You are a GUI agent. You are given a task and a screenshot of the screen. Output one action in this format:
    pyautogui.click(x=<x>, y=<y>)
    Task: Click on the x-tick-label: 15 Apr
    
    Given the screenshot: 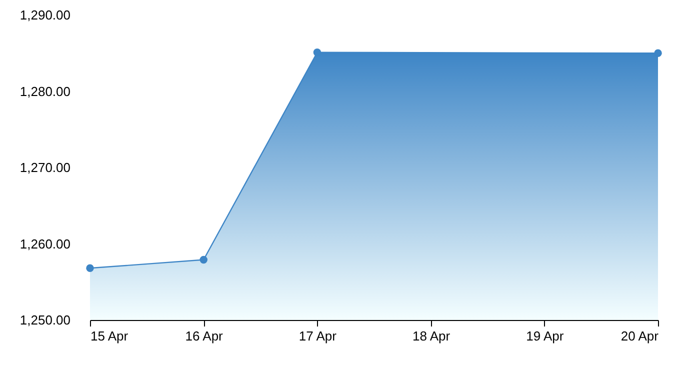 What is the action you would take?
    pyautogui.click(x=109, y=336)
    